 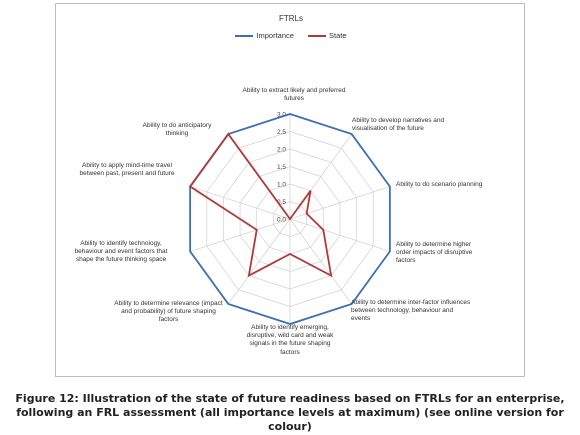 What do you see at coordinates (281, 202) in the screenshot?
I see `r-tick-label-1: 0.5` at bounding box center [281, 202].